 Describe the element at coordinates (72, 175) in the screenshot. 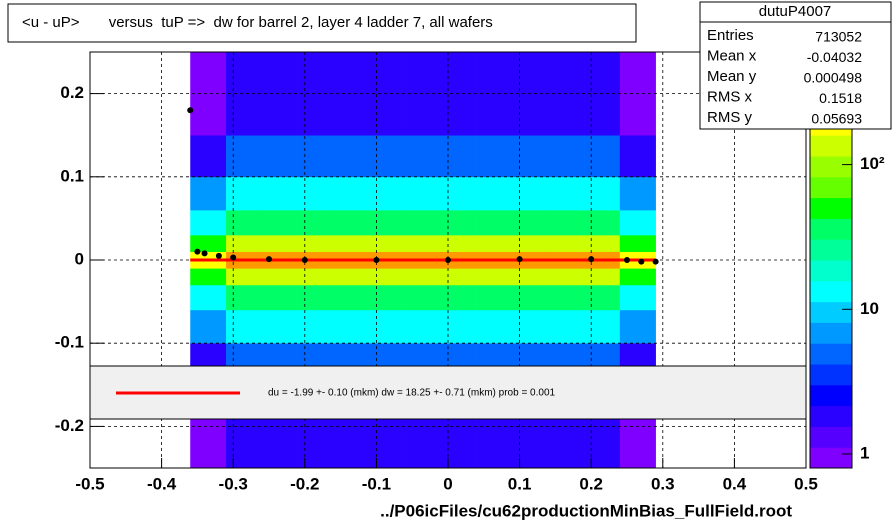

I see `y-tick-label: 0.1` at that location.